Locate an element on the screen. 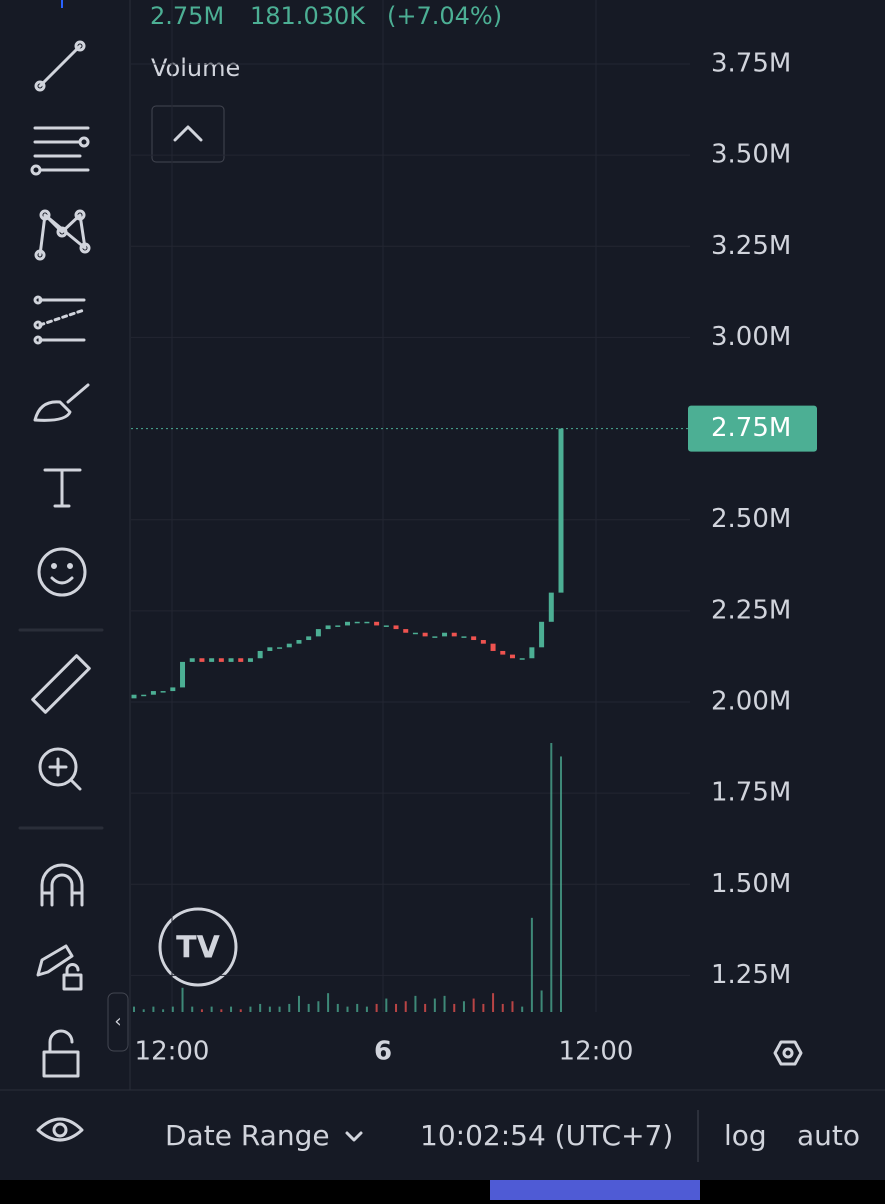 The width and height of the screenshot is (885, 1204). log-toggle: log is located at coordinates (745, 1135).